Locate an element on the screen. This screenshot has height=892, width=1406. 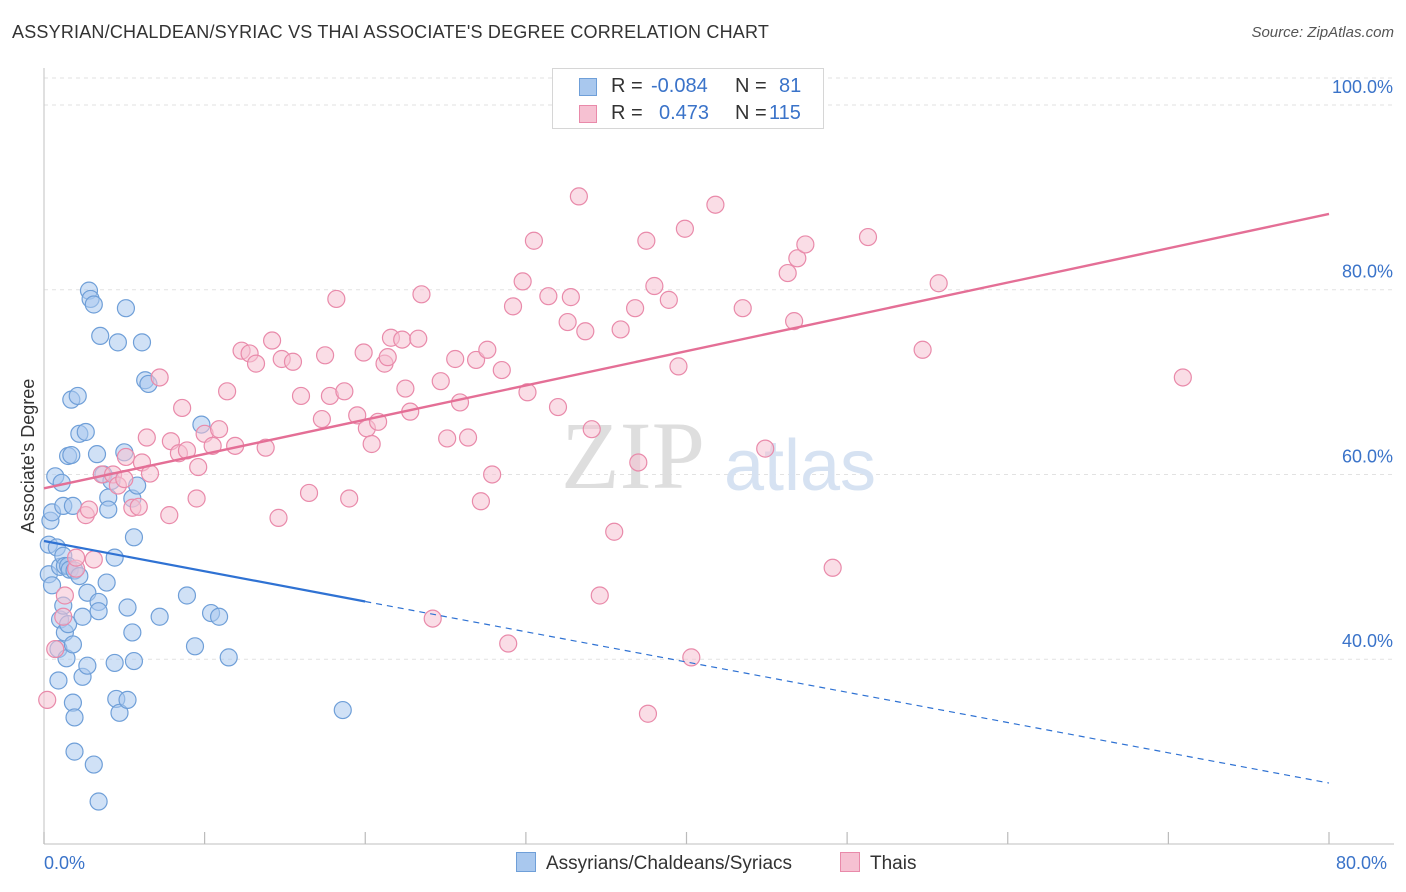
bottom-legend-swatch-blue is located at coordinates (526, 862).